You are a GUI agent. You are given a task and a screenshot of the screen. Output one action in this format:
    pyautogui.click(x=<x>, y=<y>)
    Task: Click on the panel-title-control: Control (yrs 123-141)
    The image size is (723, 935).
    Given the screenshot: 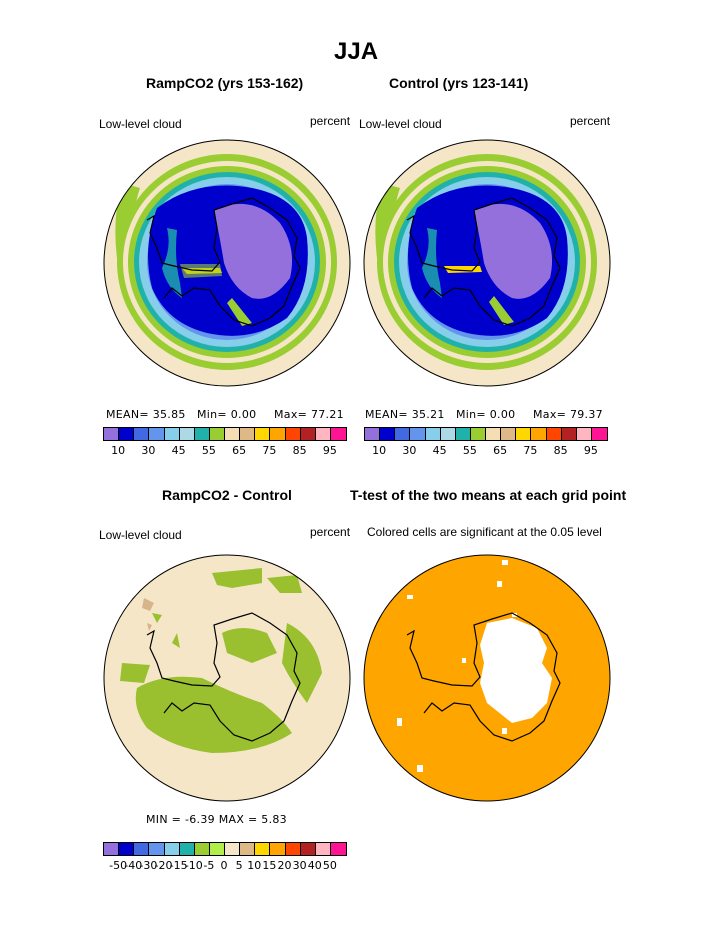 What is the action you would take?
    pyautogui.click(x=459, y=83)
    